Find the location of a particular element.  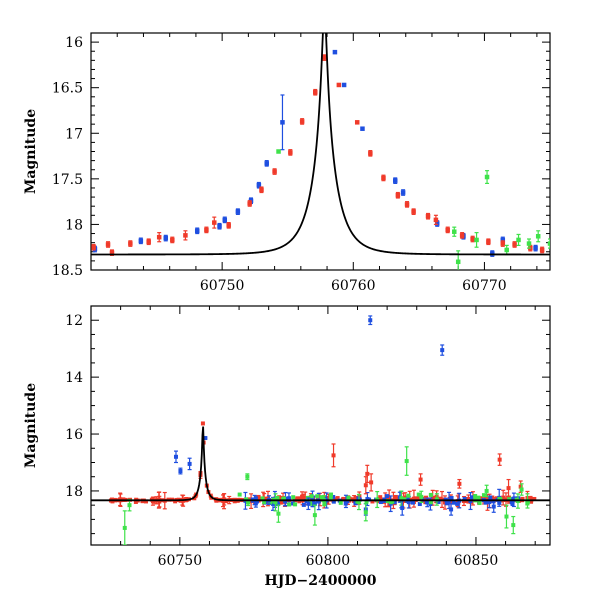

y-tick-label: 17.5 is located at coordinates (67, 180).